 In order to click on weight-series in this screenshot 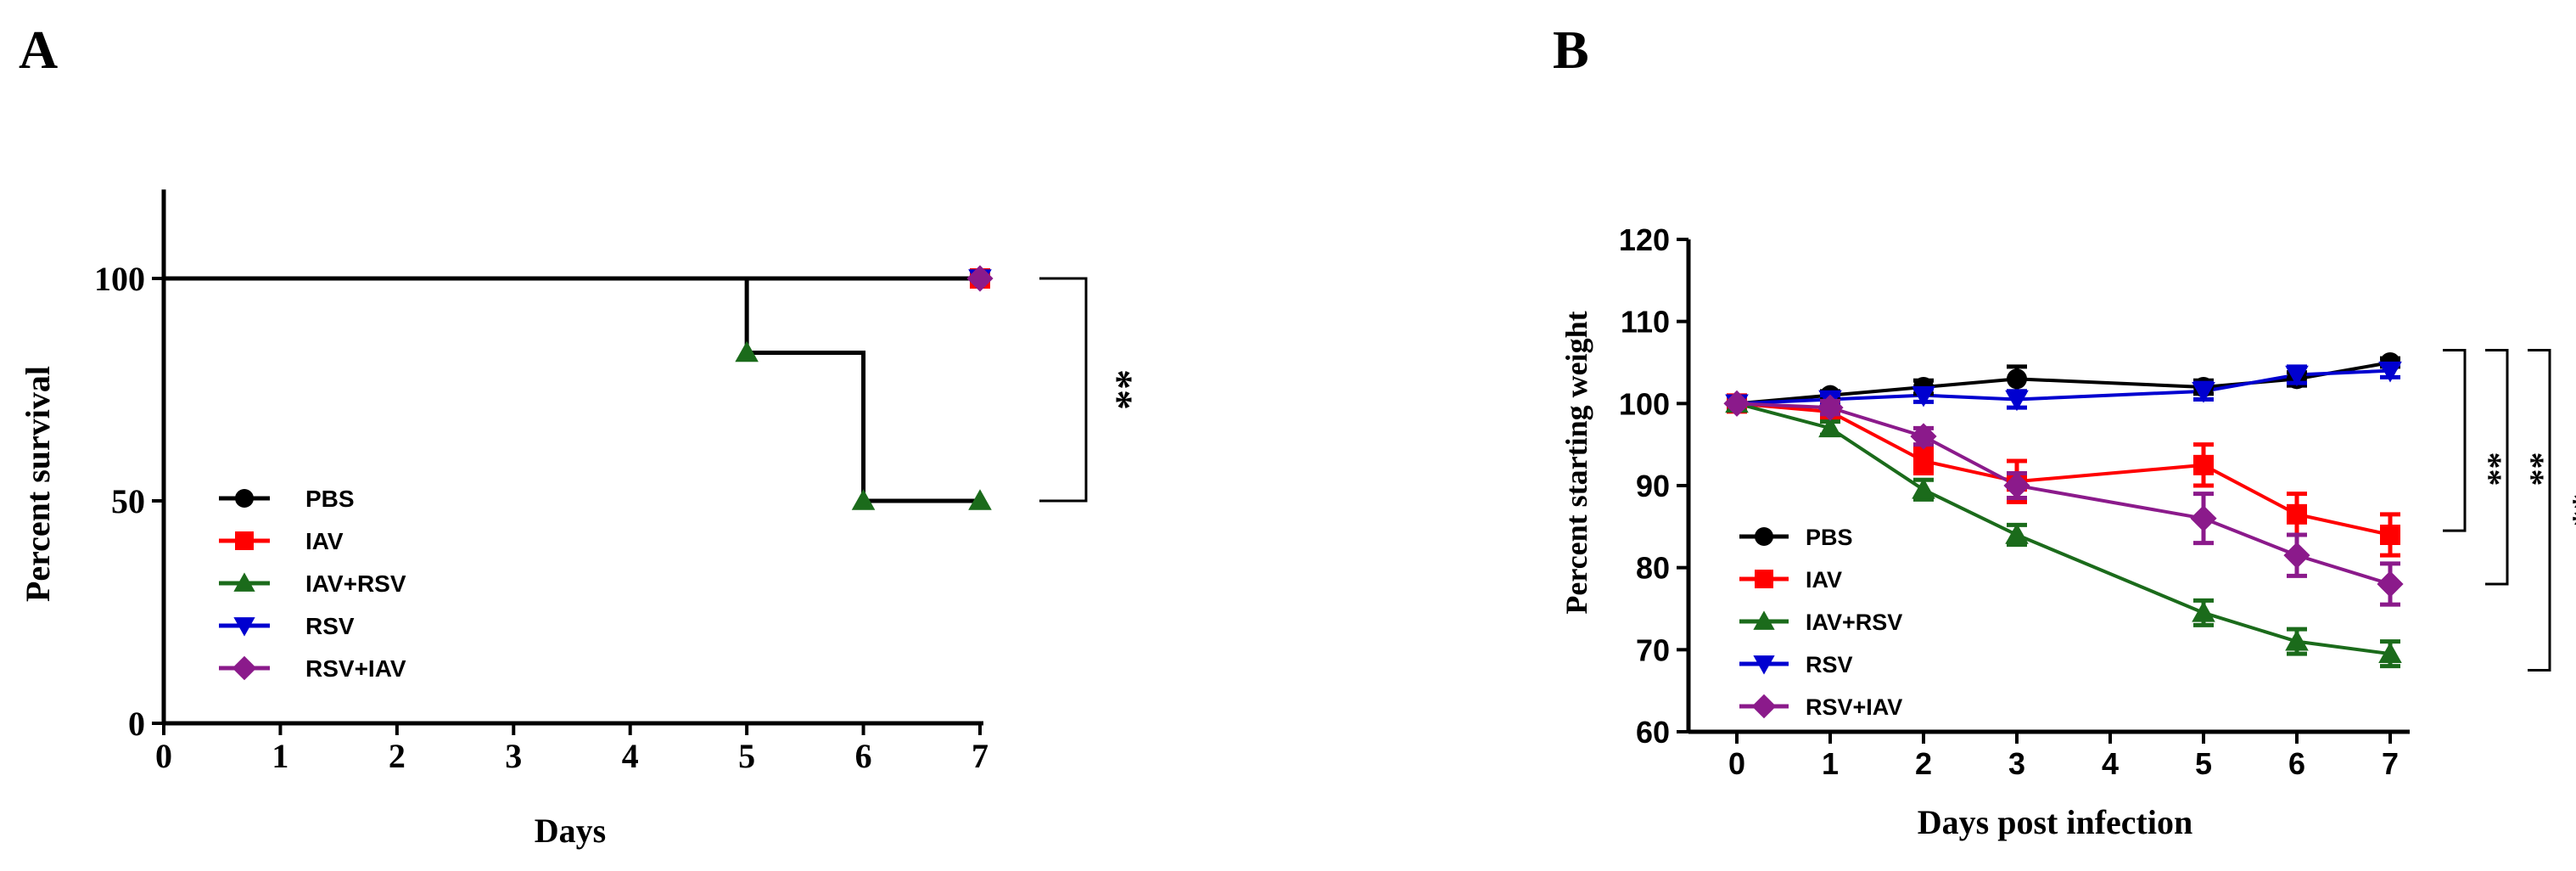, I will do `click(2064, 511)`.